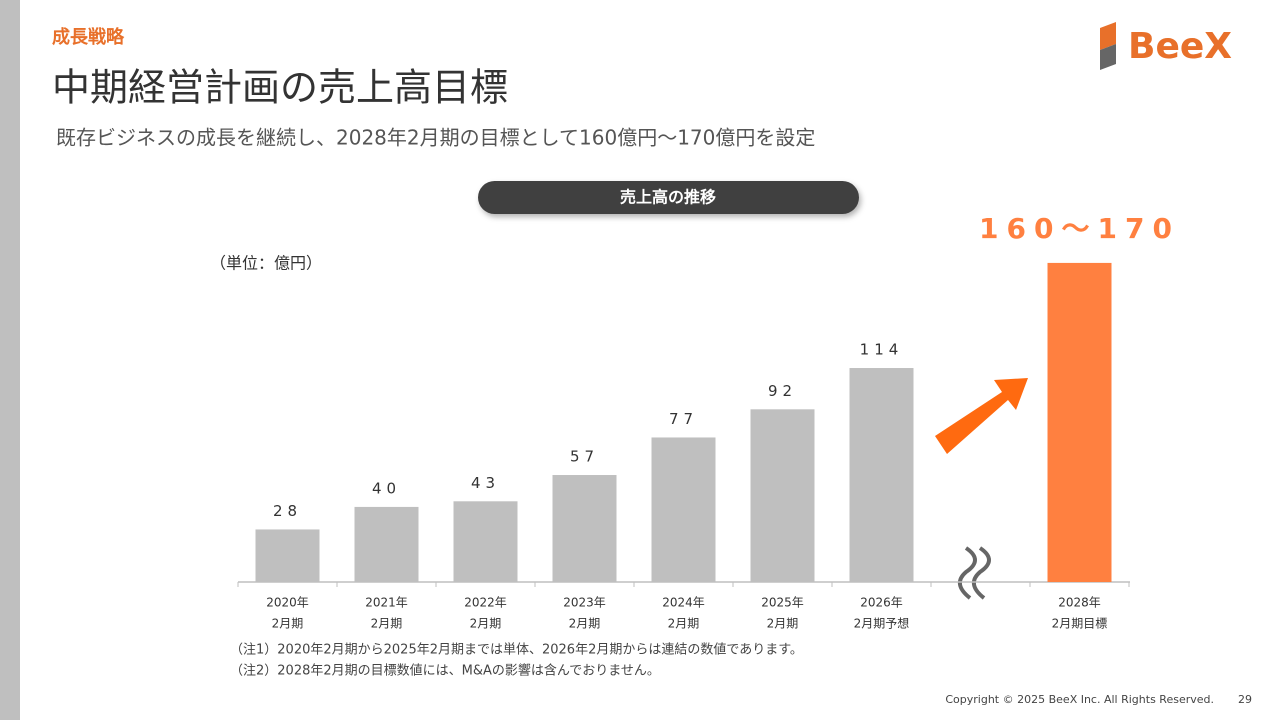 This screenshot has height=720, width=1280. Describe the element at coordinates (280, 88) in the screenshot. I see `slide-title: 中期経営計画の売上高目標` at that location.